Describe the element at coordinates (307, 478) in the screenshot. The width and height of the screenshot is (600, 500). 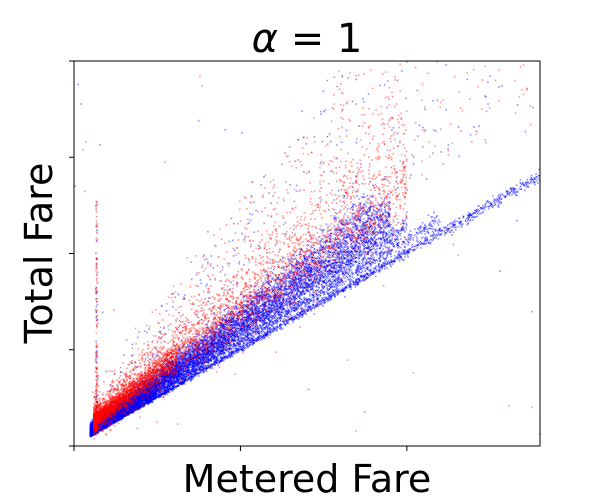
I see `x-axis-label: Metered Fare` at that location.